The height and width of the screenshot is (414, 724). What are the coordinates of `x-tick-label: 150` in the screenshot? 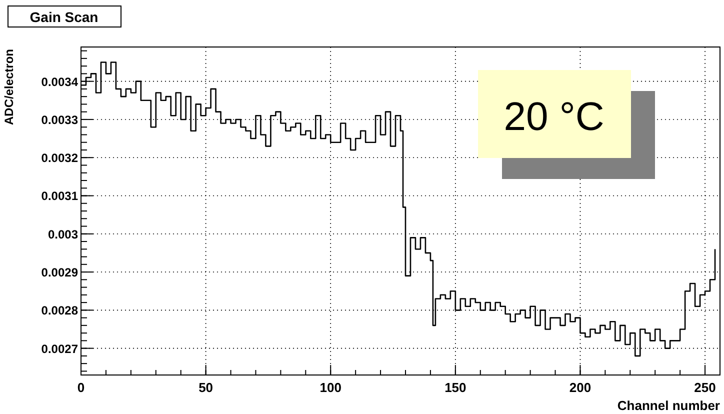 It's located at (455, 387).